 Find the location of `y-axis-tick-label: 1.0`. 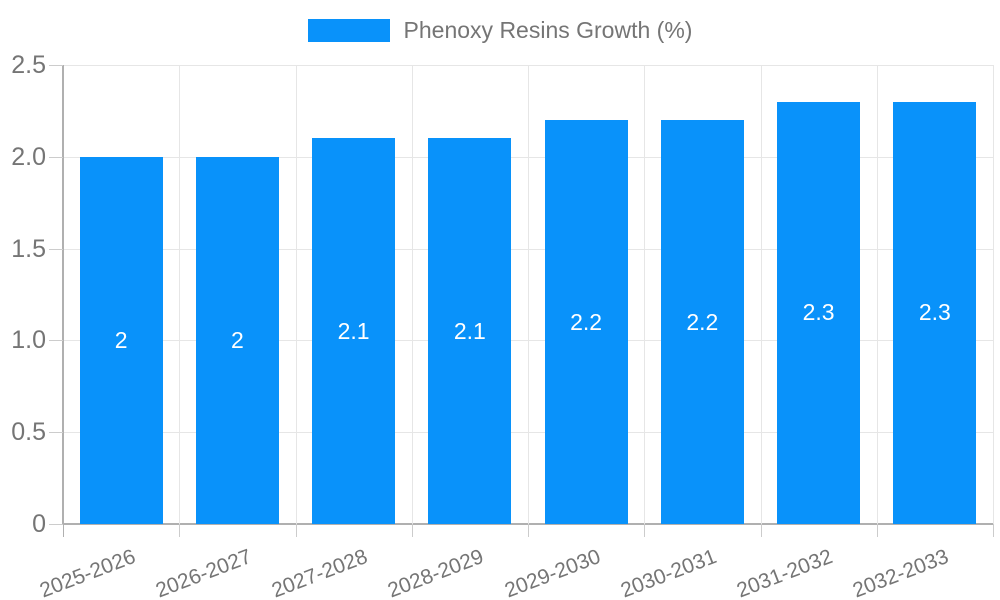

y-axis-tick-label: 1.0 is located at coordinates (28, 340).